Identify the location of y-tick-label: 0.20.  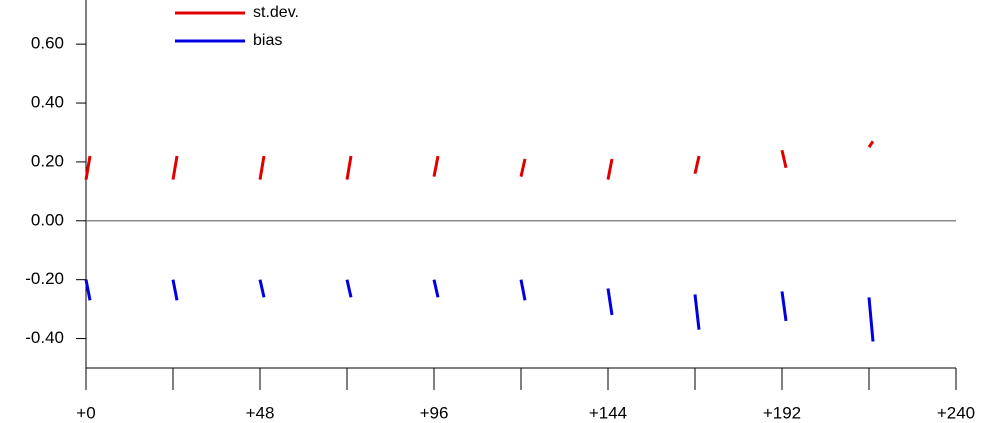
(47, 160).